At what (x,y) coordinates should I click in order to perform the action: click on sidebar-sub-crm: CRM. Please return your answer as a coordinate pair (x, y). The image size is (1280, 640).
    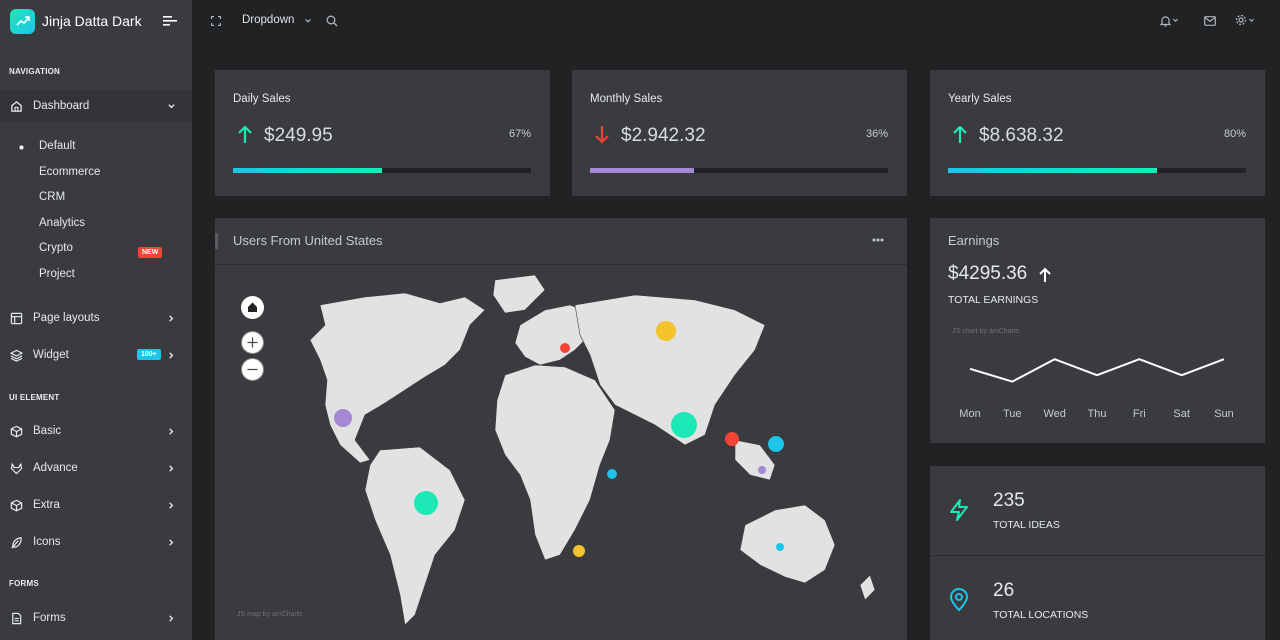
    Looking at the image, I should click on (52, 197).